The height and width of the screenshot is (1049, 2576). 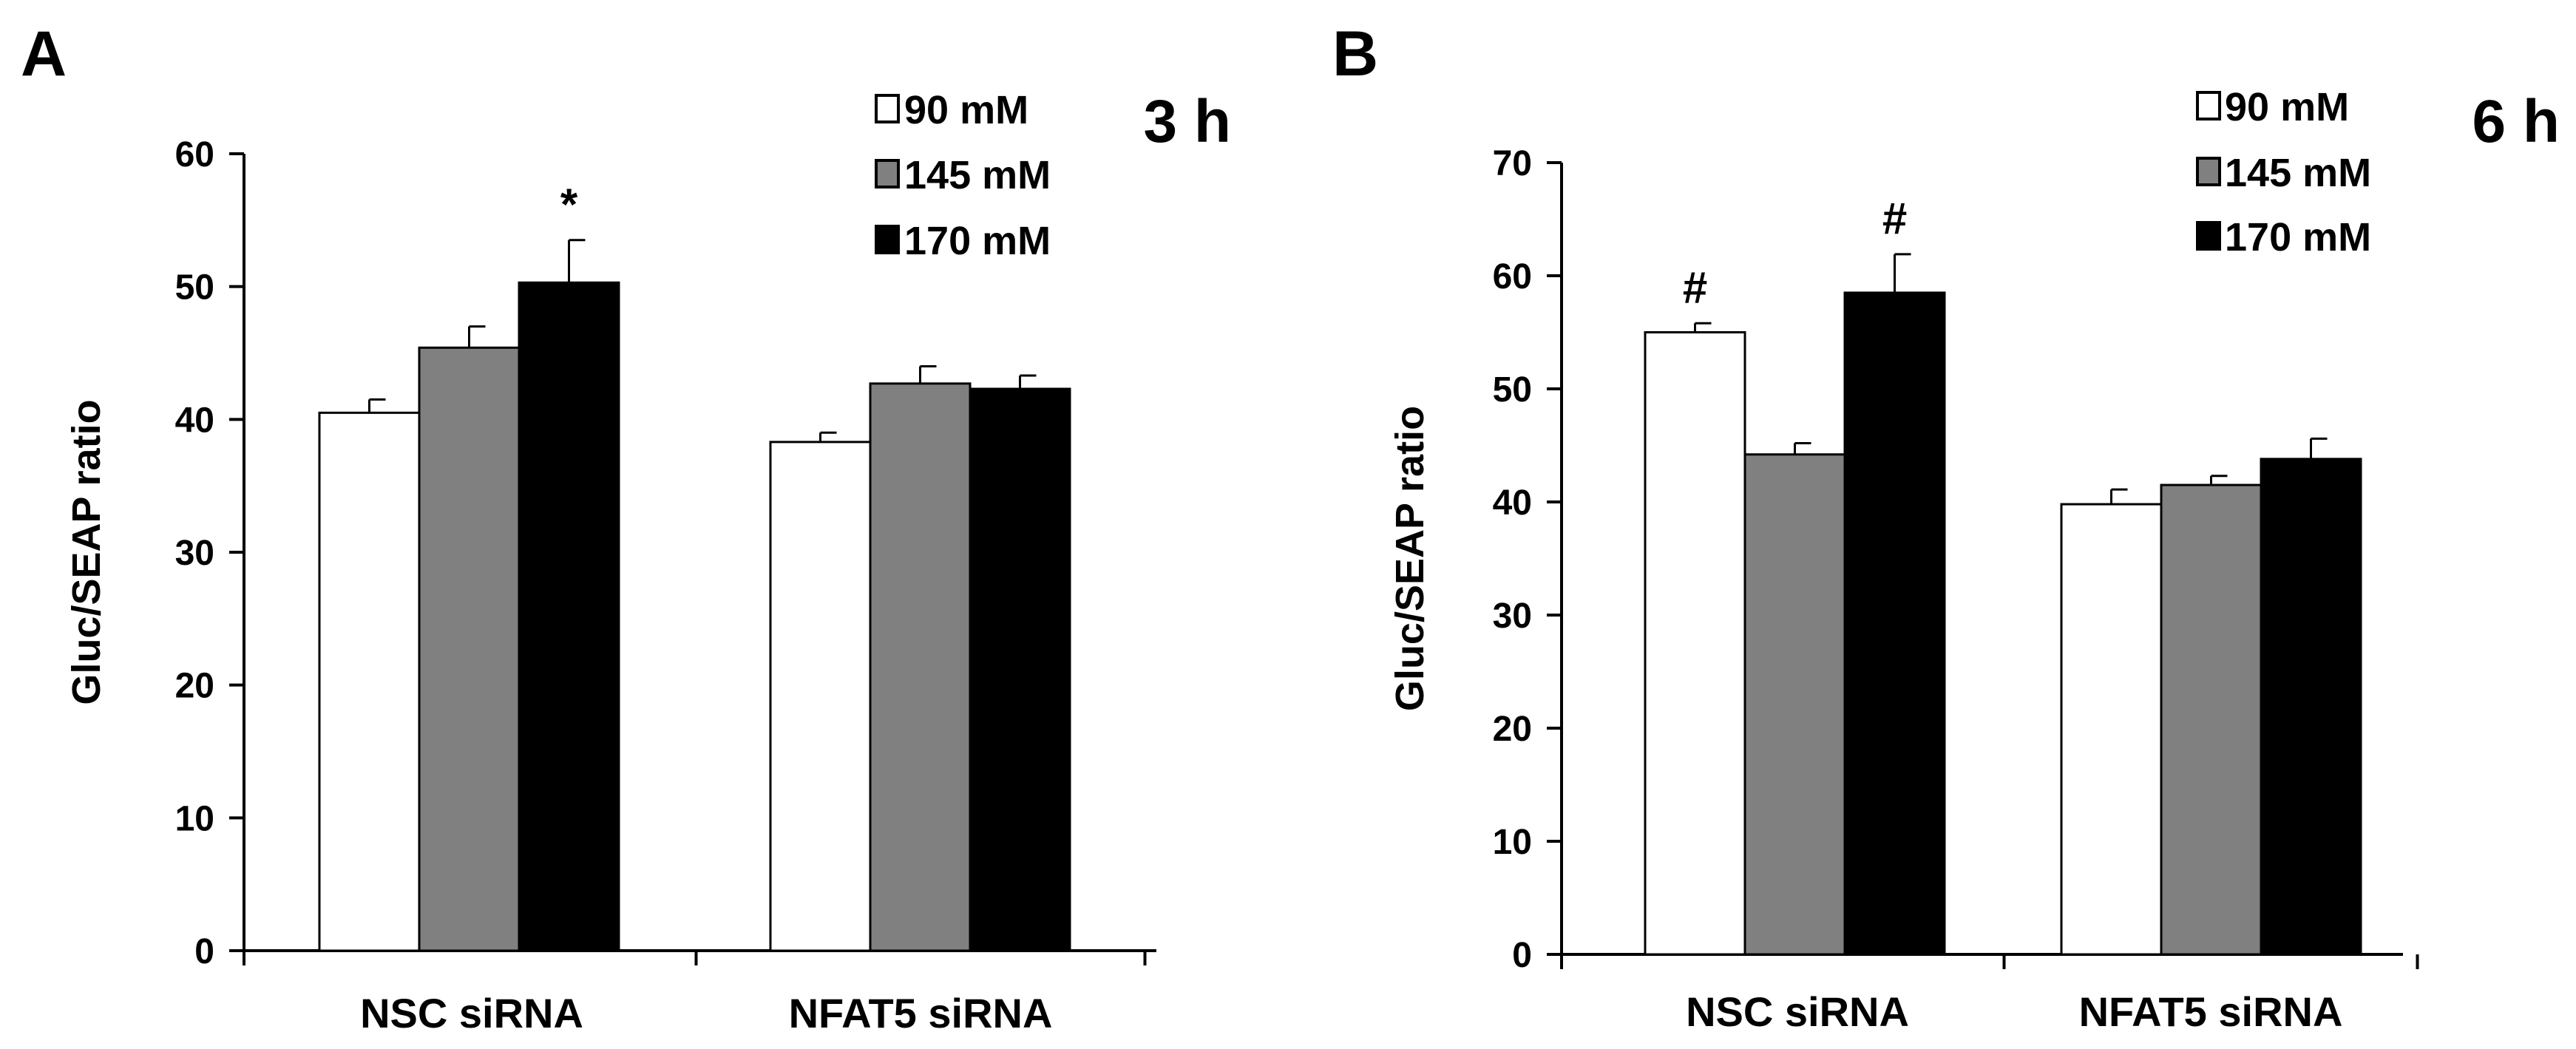 I want to click on panel-b-y-tick-label: 0, so click(x=1522, y=955).